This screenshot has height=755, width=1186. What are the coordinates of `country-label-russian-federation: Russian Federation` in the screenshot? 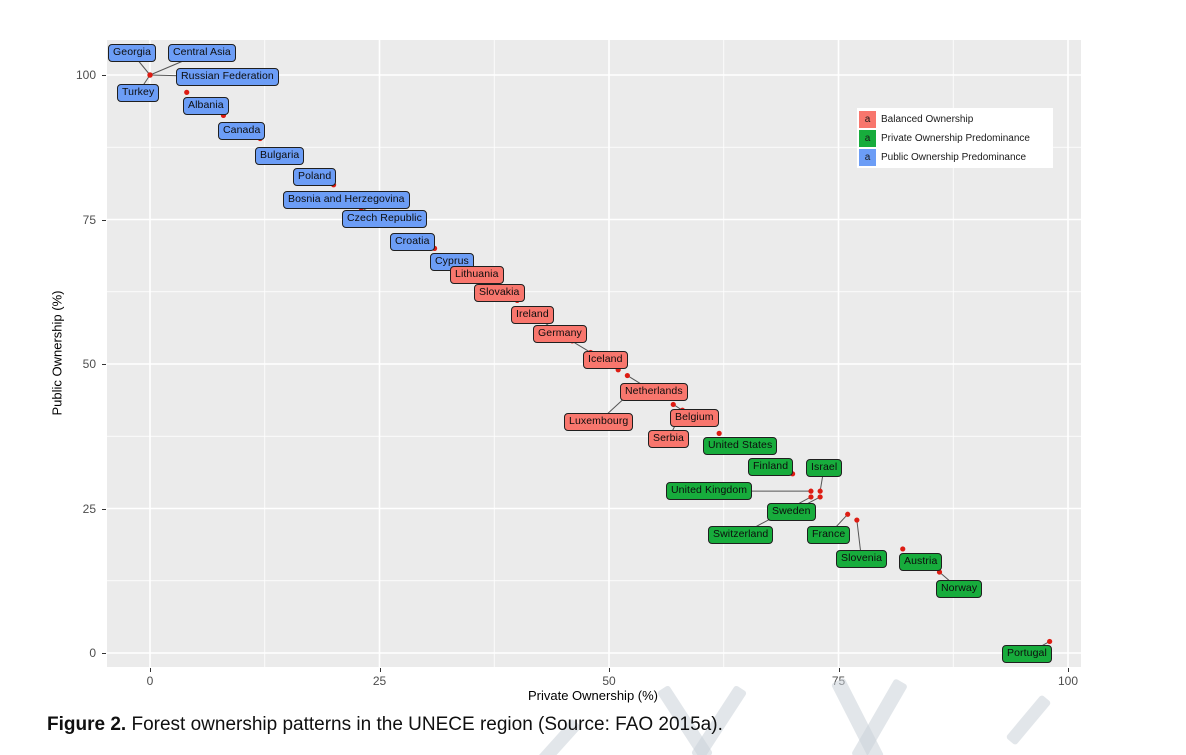 It's located at (227, 77).